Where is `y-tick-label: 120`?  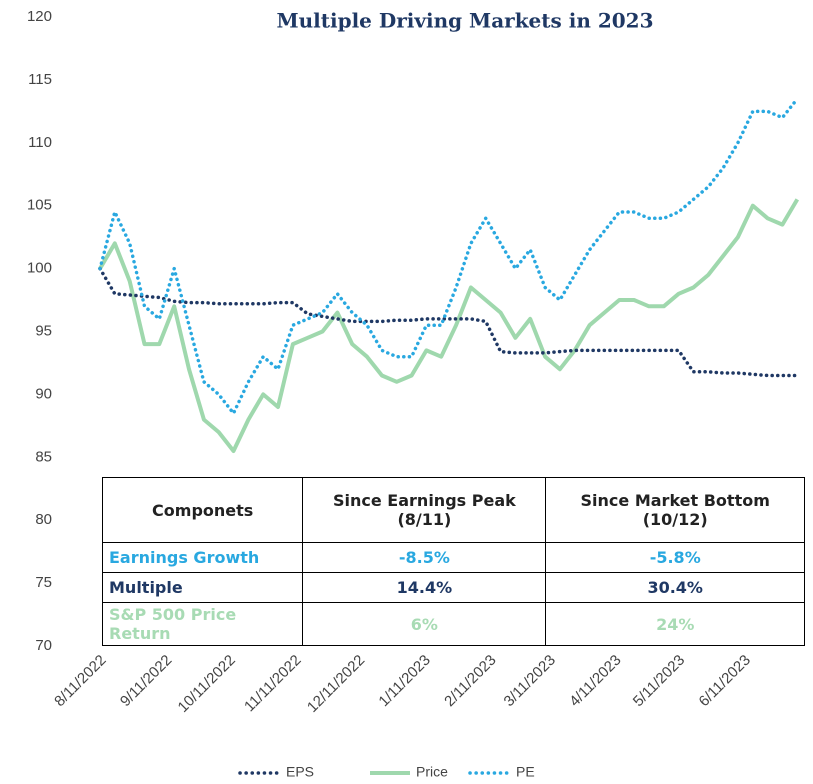 y-tick-label: 120 is located at coordinates (39, 16).